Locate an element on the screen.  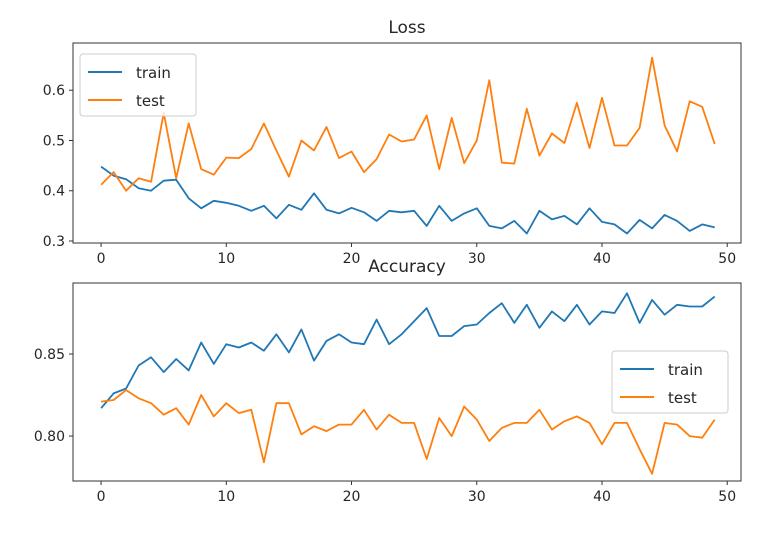
chart-title: Loss is located at coordinates (406, 28).